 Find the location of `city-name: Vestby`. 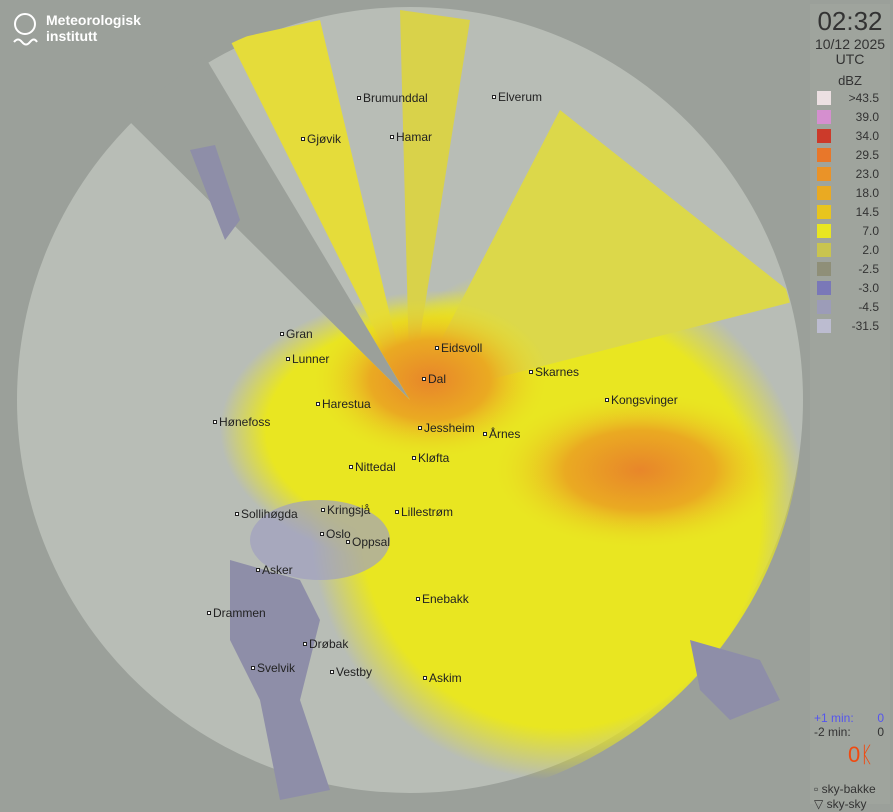

city-name: Vestby is located at coordinates (354, 672).